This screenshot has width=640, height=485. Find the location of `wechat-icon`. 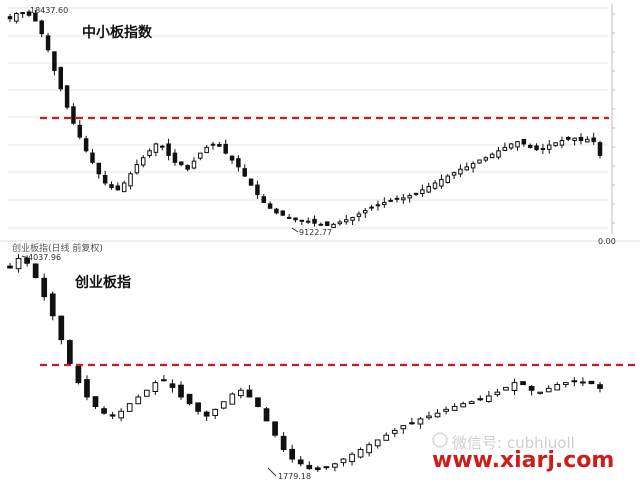

wechat-icon is located at coordinates (440, 440).